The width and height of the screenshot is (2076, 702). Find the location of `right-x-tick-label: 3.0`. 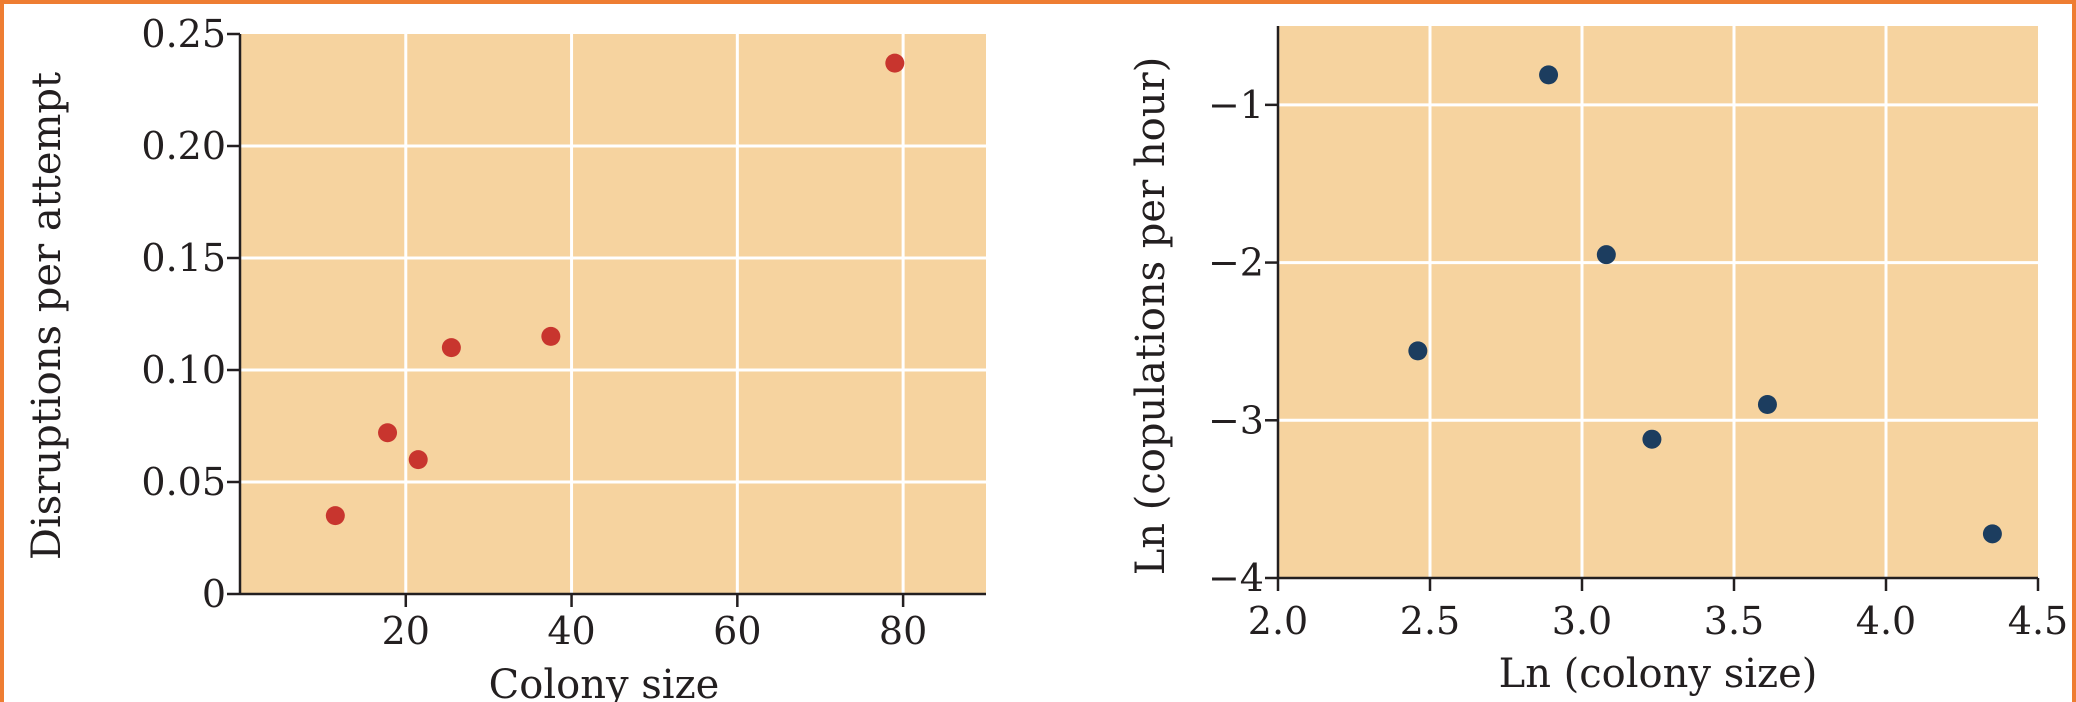

right-x-tick-label: 3.0 is located at coordinates (1582, 621).